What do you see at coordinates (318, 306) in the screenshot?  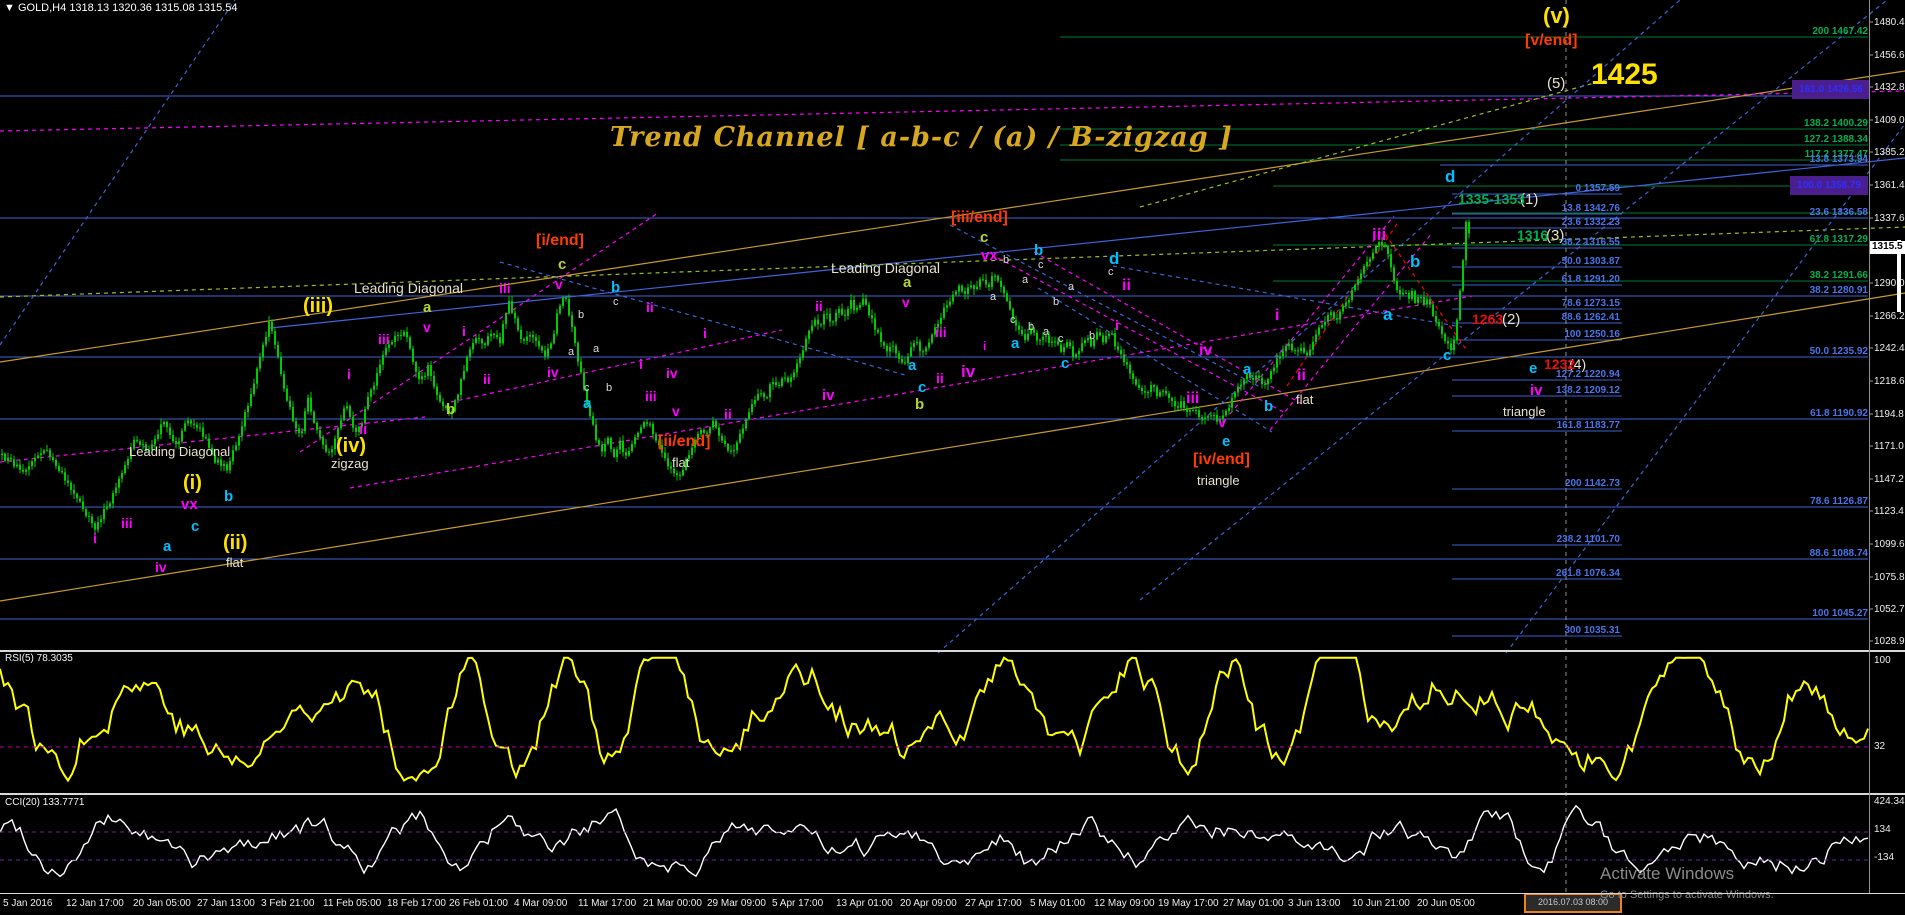 I see `wave-label: (iii)` at bounding box center [318, 306].